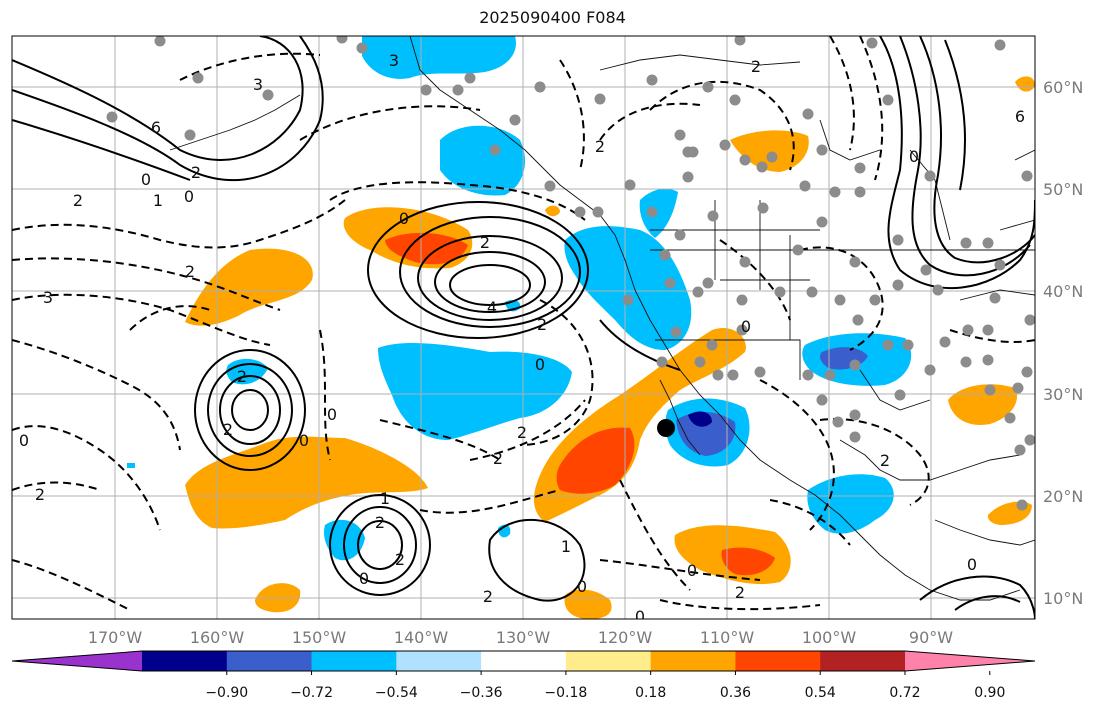 This screenshot has height=712, width=1105. Describe the element at coordinates (481, 693) in the screenshot. I see `colorbar-tick-label: −0.36` at that location.